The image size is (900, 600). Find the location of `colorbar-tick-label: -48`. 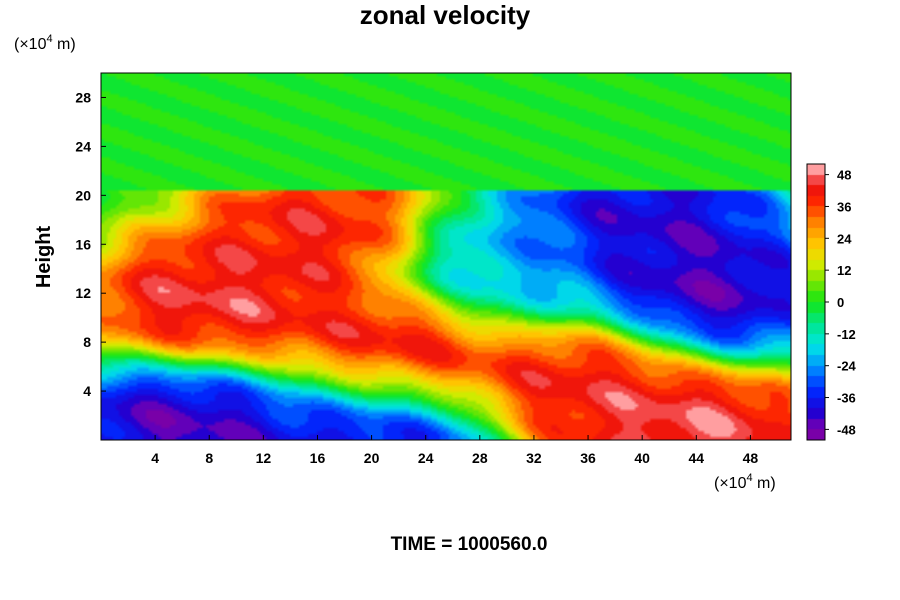

colorbar-tick-label: -48 is located at coordinates (846, 429).